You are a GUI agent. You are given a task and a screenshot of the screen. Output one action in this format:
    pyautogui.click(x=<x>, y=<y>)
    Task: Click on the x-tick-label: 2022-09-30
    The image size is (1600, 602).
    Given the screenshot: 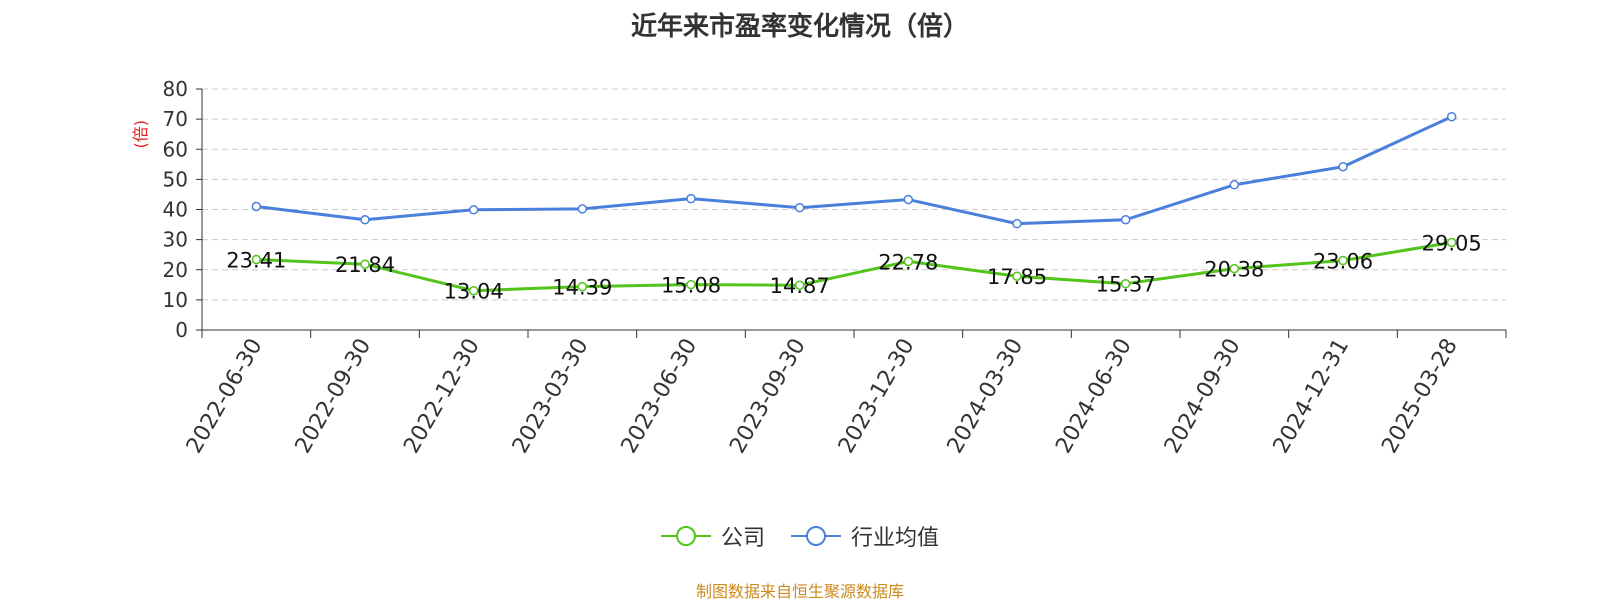 What is the action you would take?
    pyautogui.click(x=334, y=396)
    